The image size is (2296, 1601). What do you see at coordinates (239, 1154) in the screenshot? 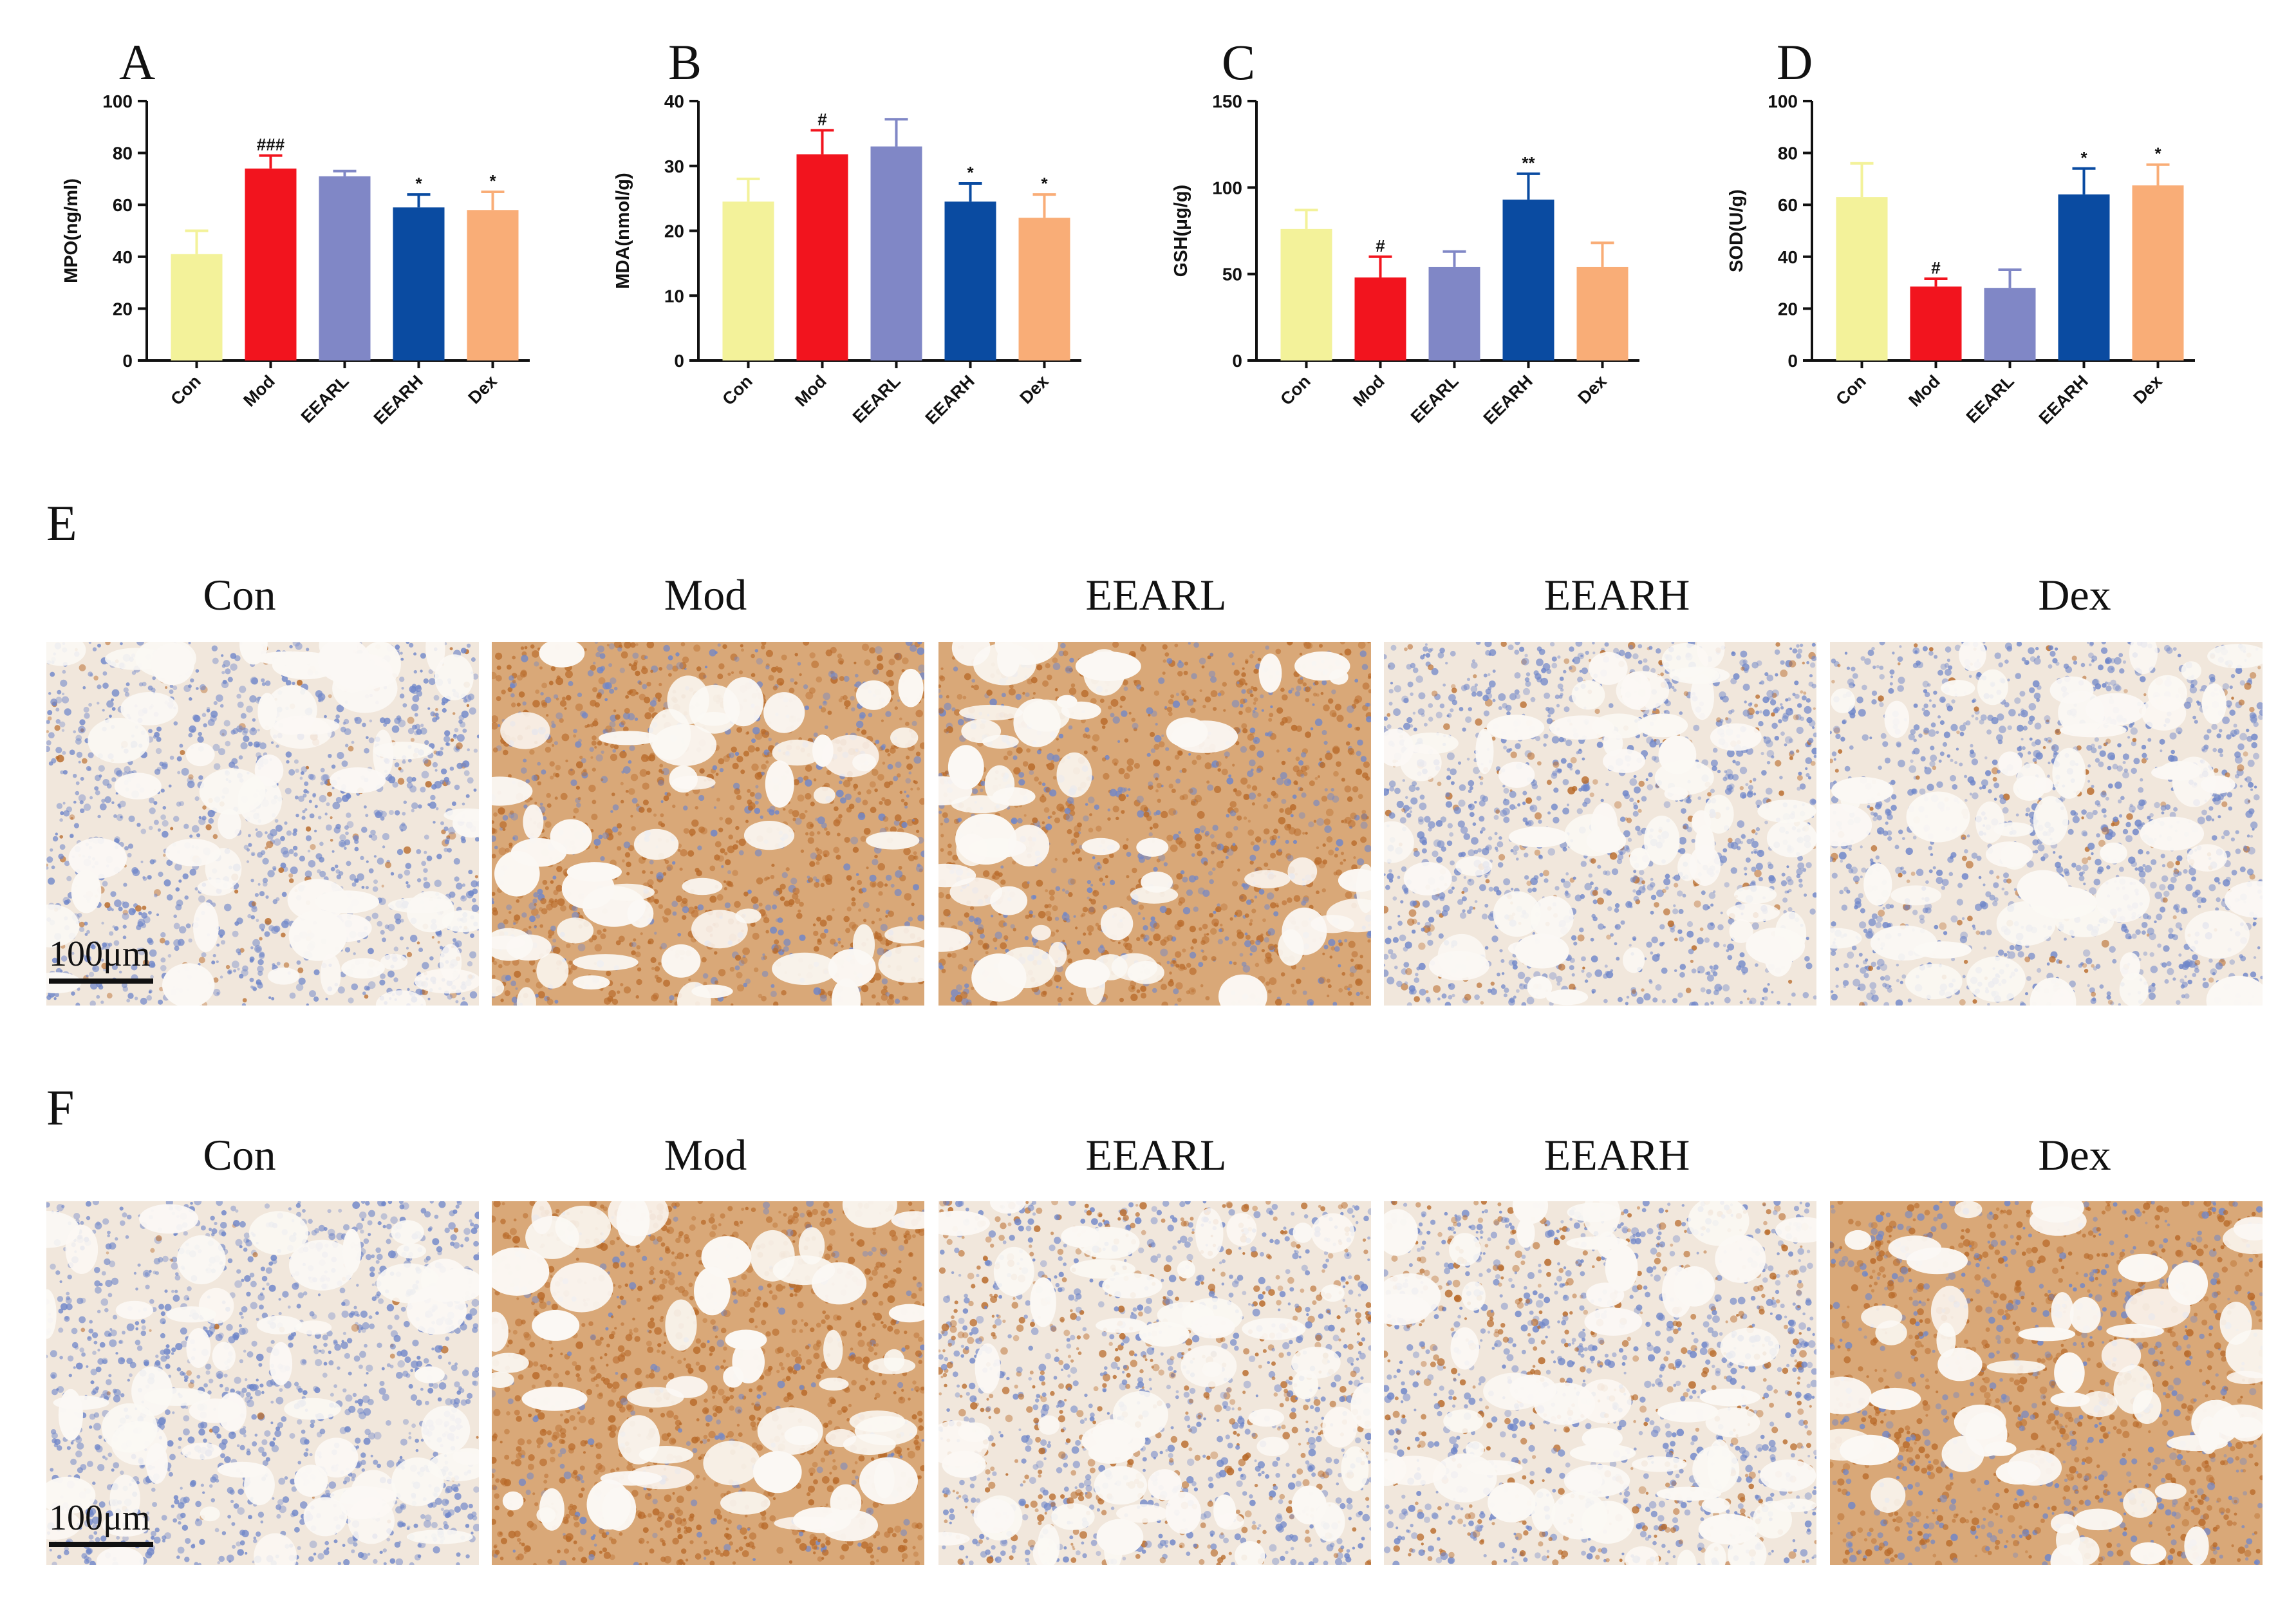
I see `row-f-title-con: Con` at bounding box center [239, 1154].